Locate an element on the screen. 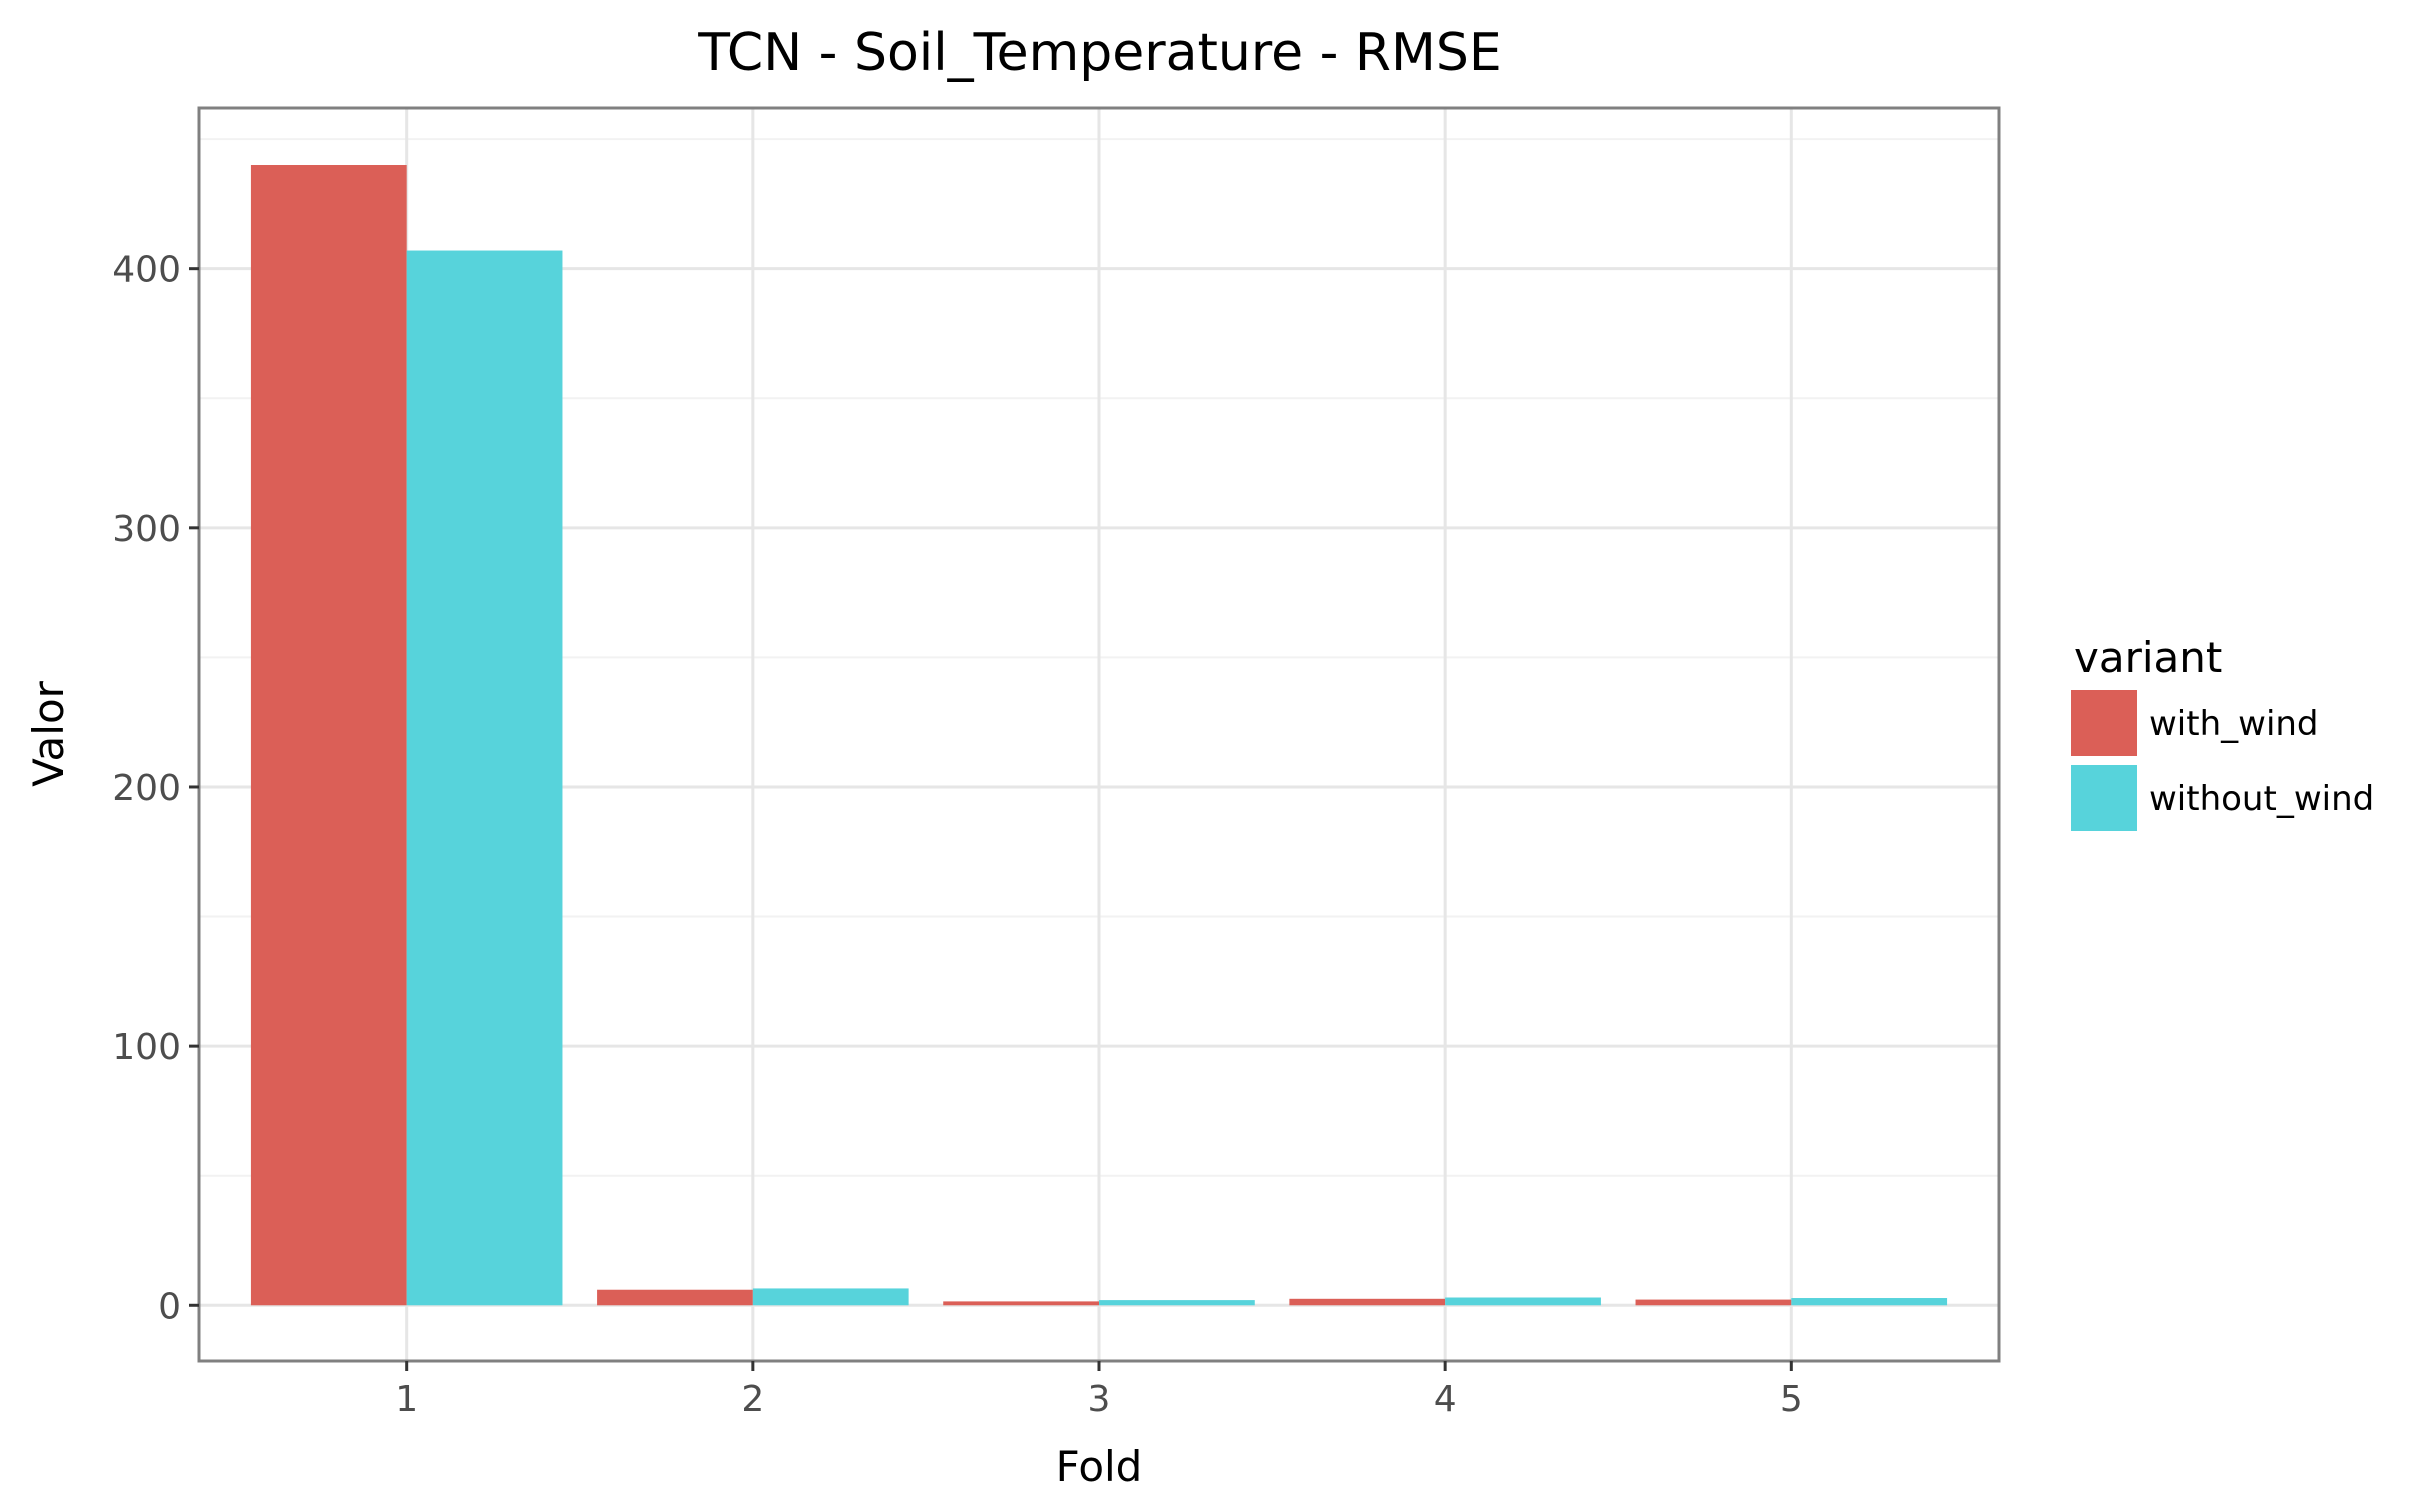 This screenshot has width=2411, height=1511. y-tick-label: 0 is located at coordinates (169, 1306).